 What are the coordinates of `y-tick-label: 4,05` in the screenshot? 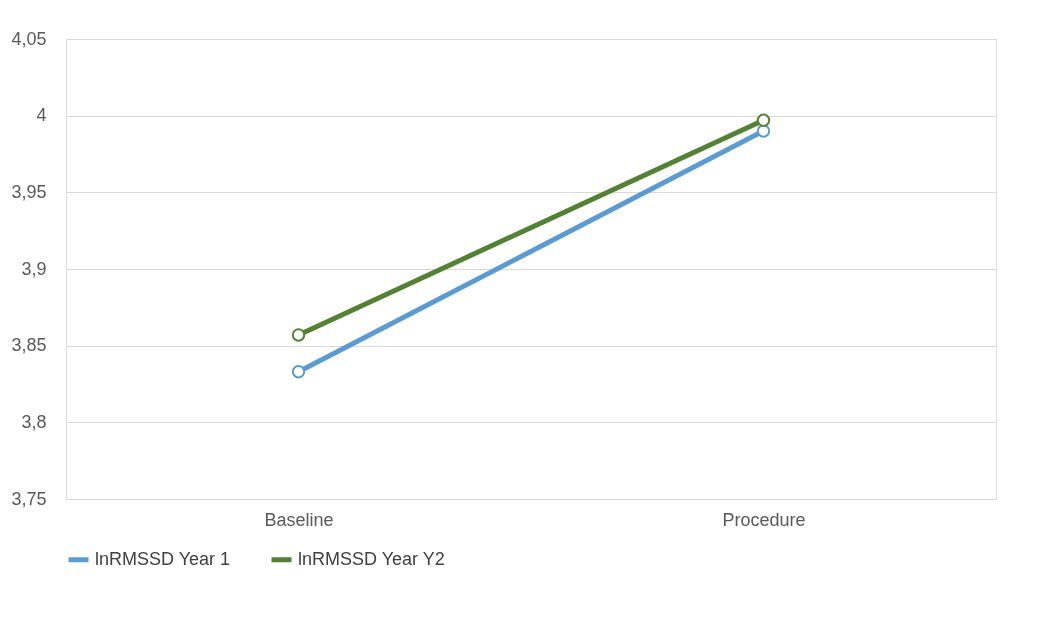 It's located at (29, 38).